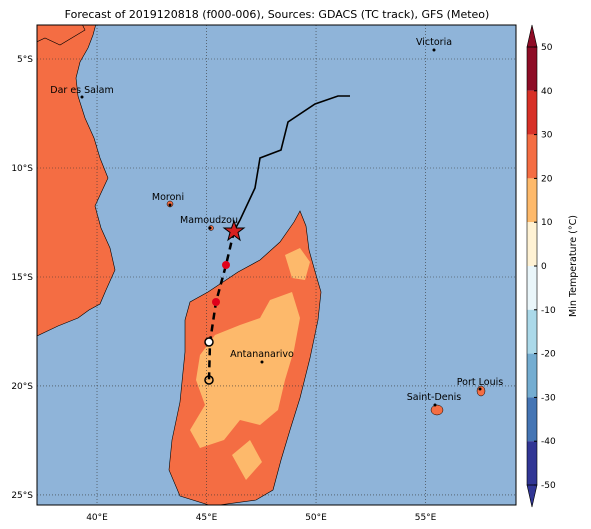 This screenshot has width=591, height=529. What do you see at coordinates (262, 354) in the screenshot?
I see `city-label: Antananarivo` at bounding box center [262, 354].